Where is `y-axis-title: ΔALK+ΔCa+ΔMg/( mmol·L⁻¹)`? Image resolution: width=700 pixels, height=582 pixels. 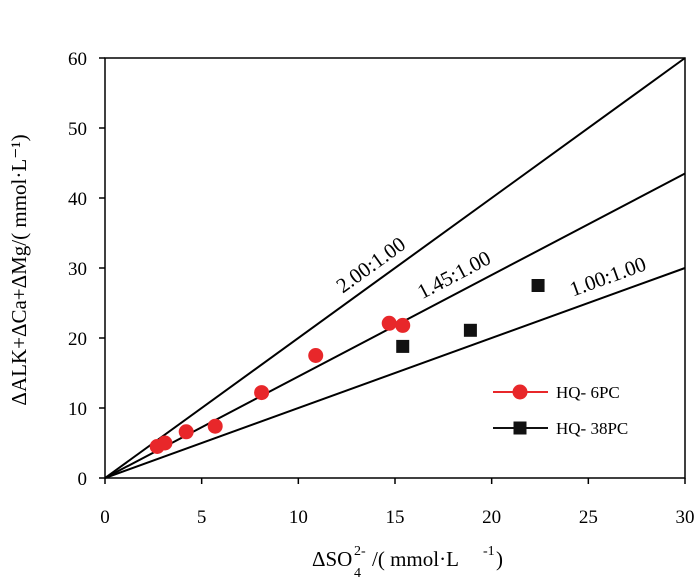 y-axis-title: ΔALK+ΔCa+ΔMg/( mmol·L⁻¹) is located at coordinates (19, 269).